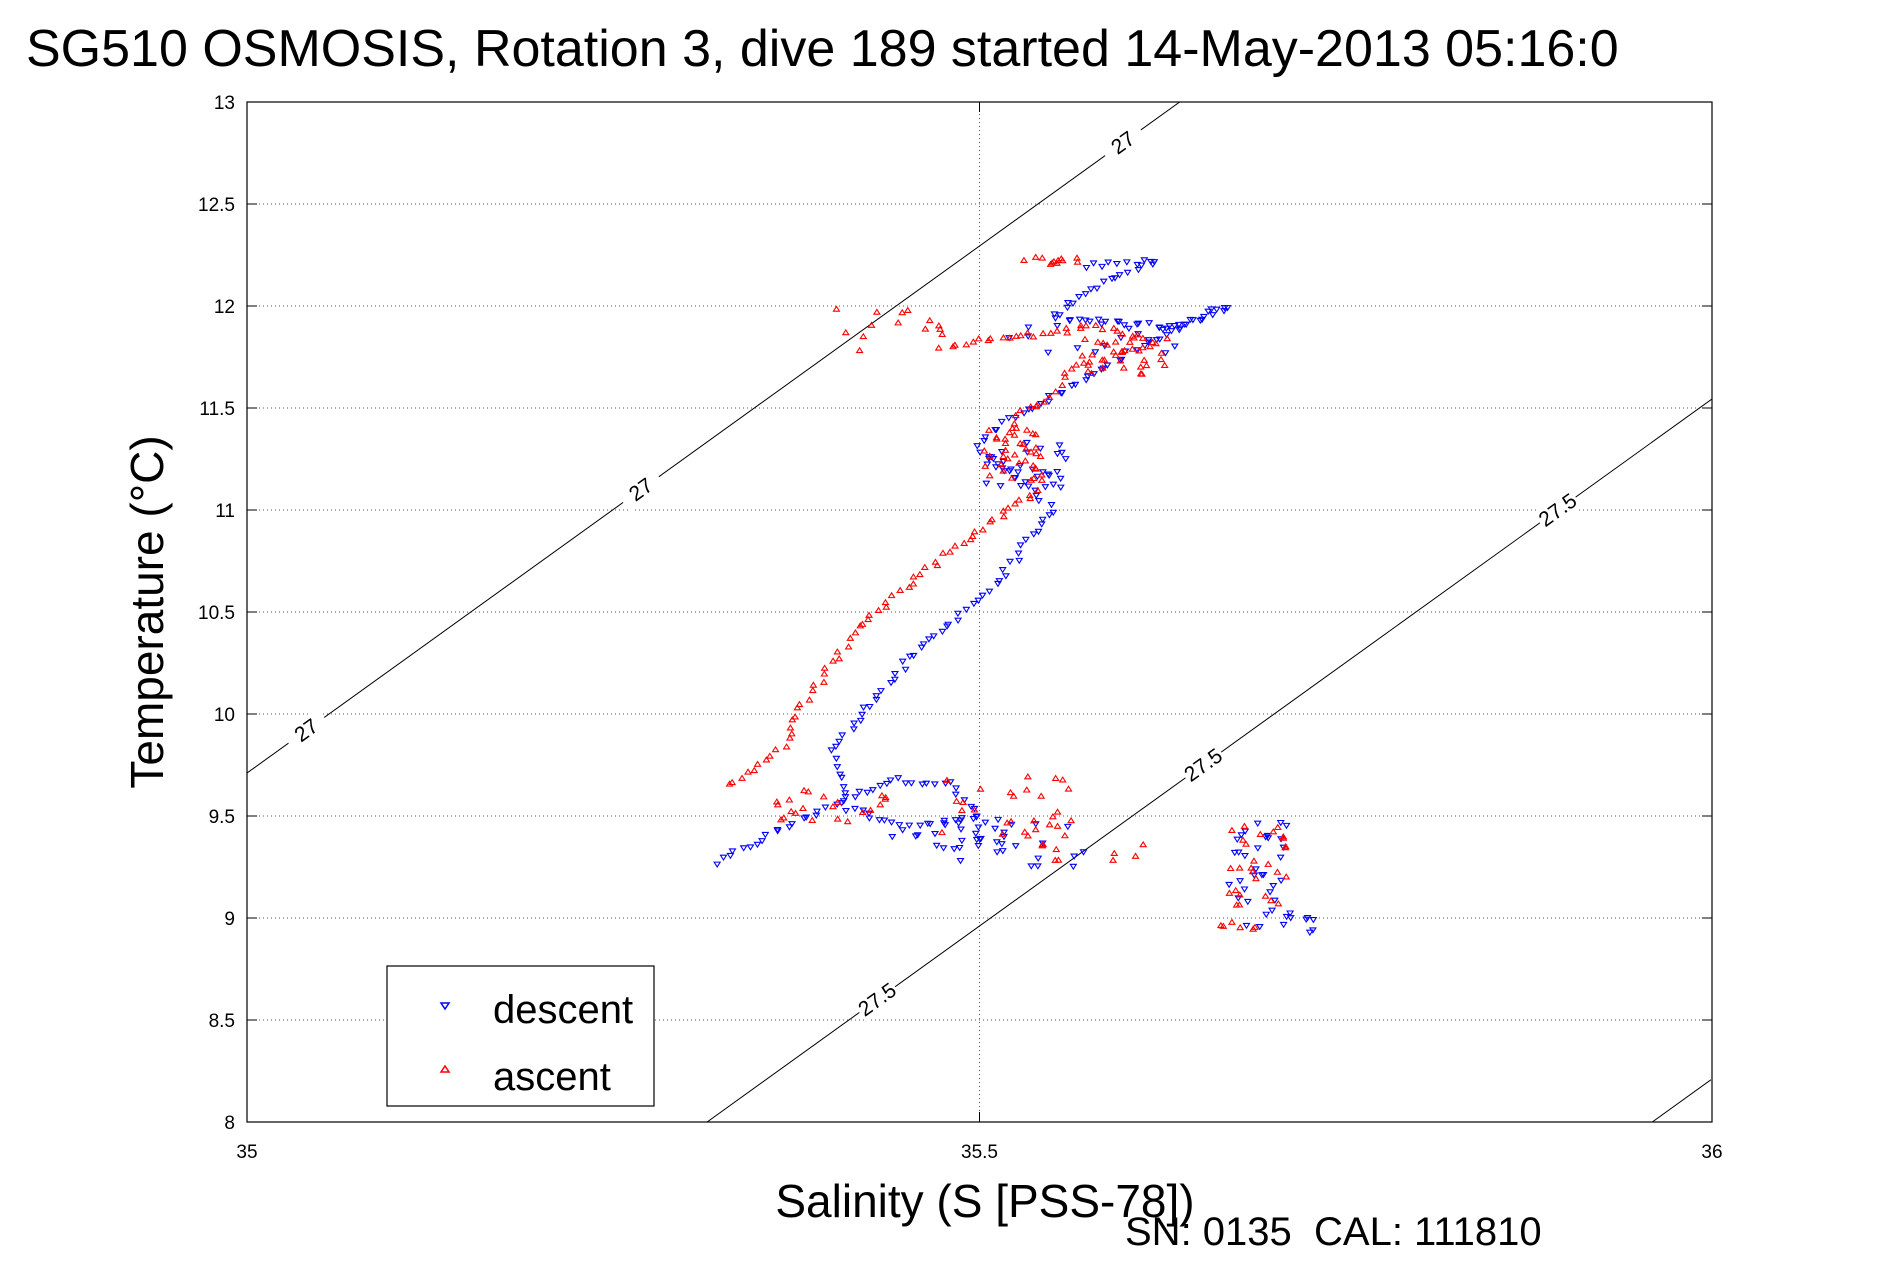  I want to click on legend-descent-marker, so click(445, 1006).